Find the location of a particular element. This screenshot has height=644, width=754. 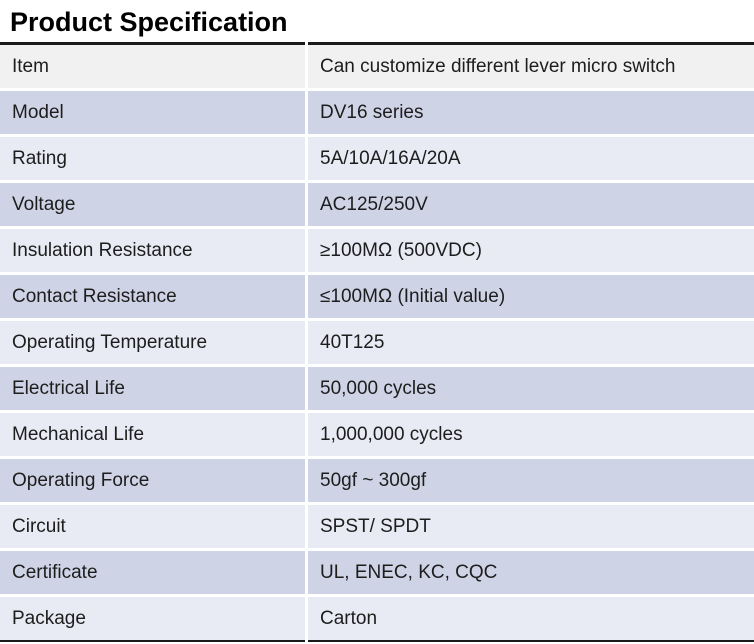

spec-value: ≤100MΩ (Initial value) is located at coordinates (531, 296).